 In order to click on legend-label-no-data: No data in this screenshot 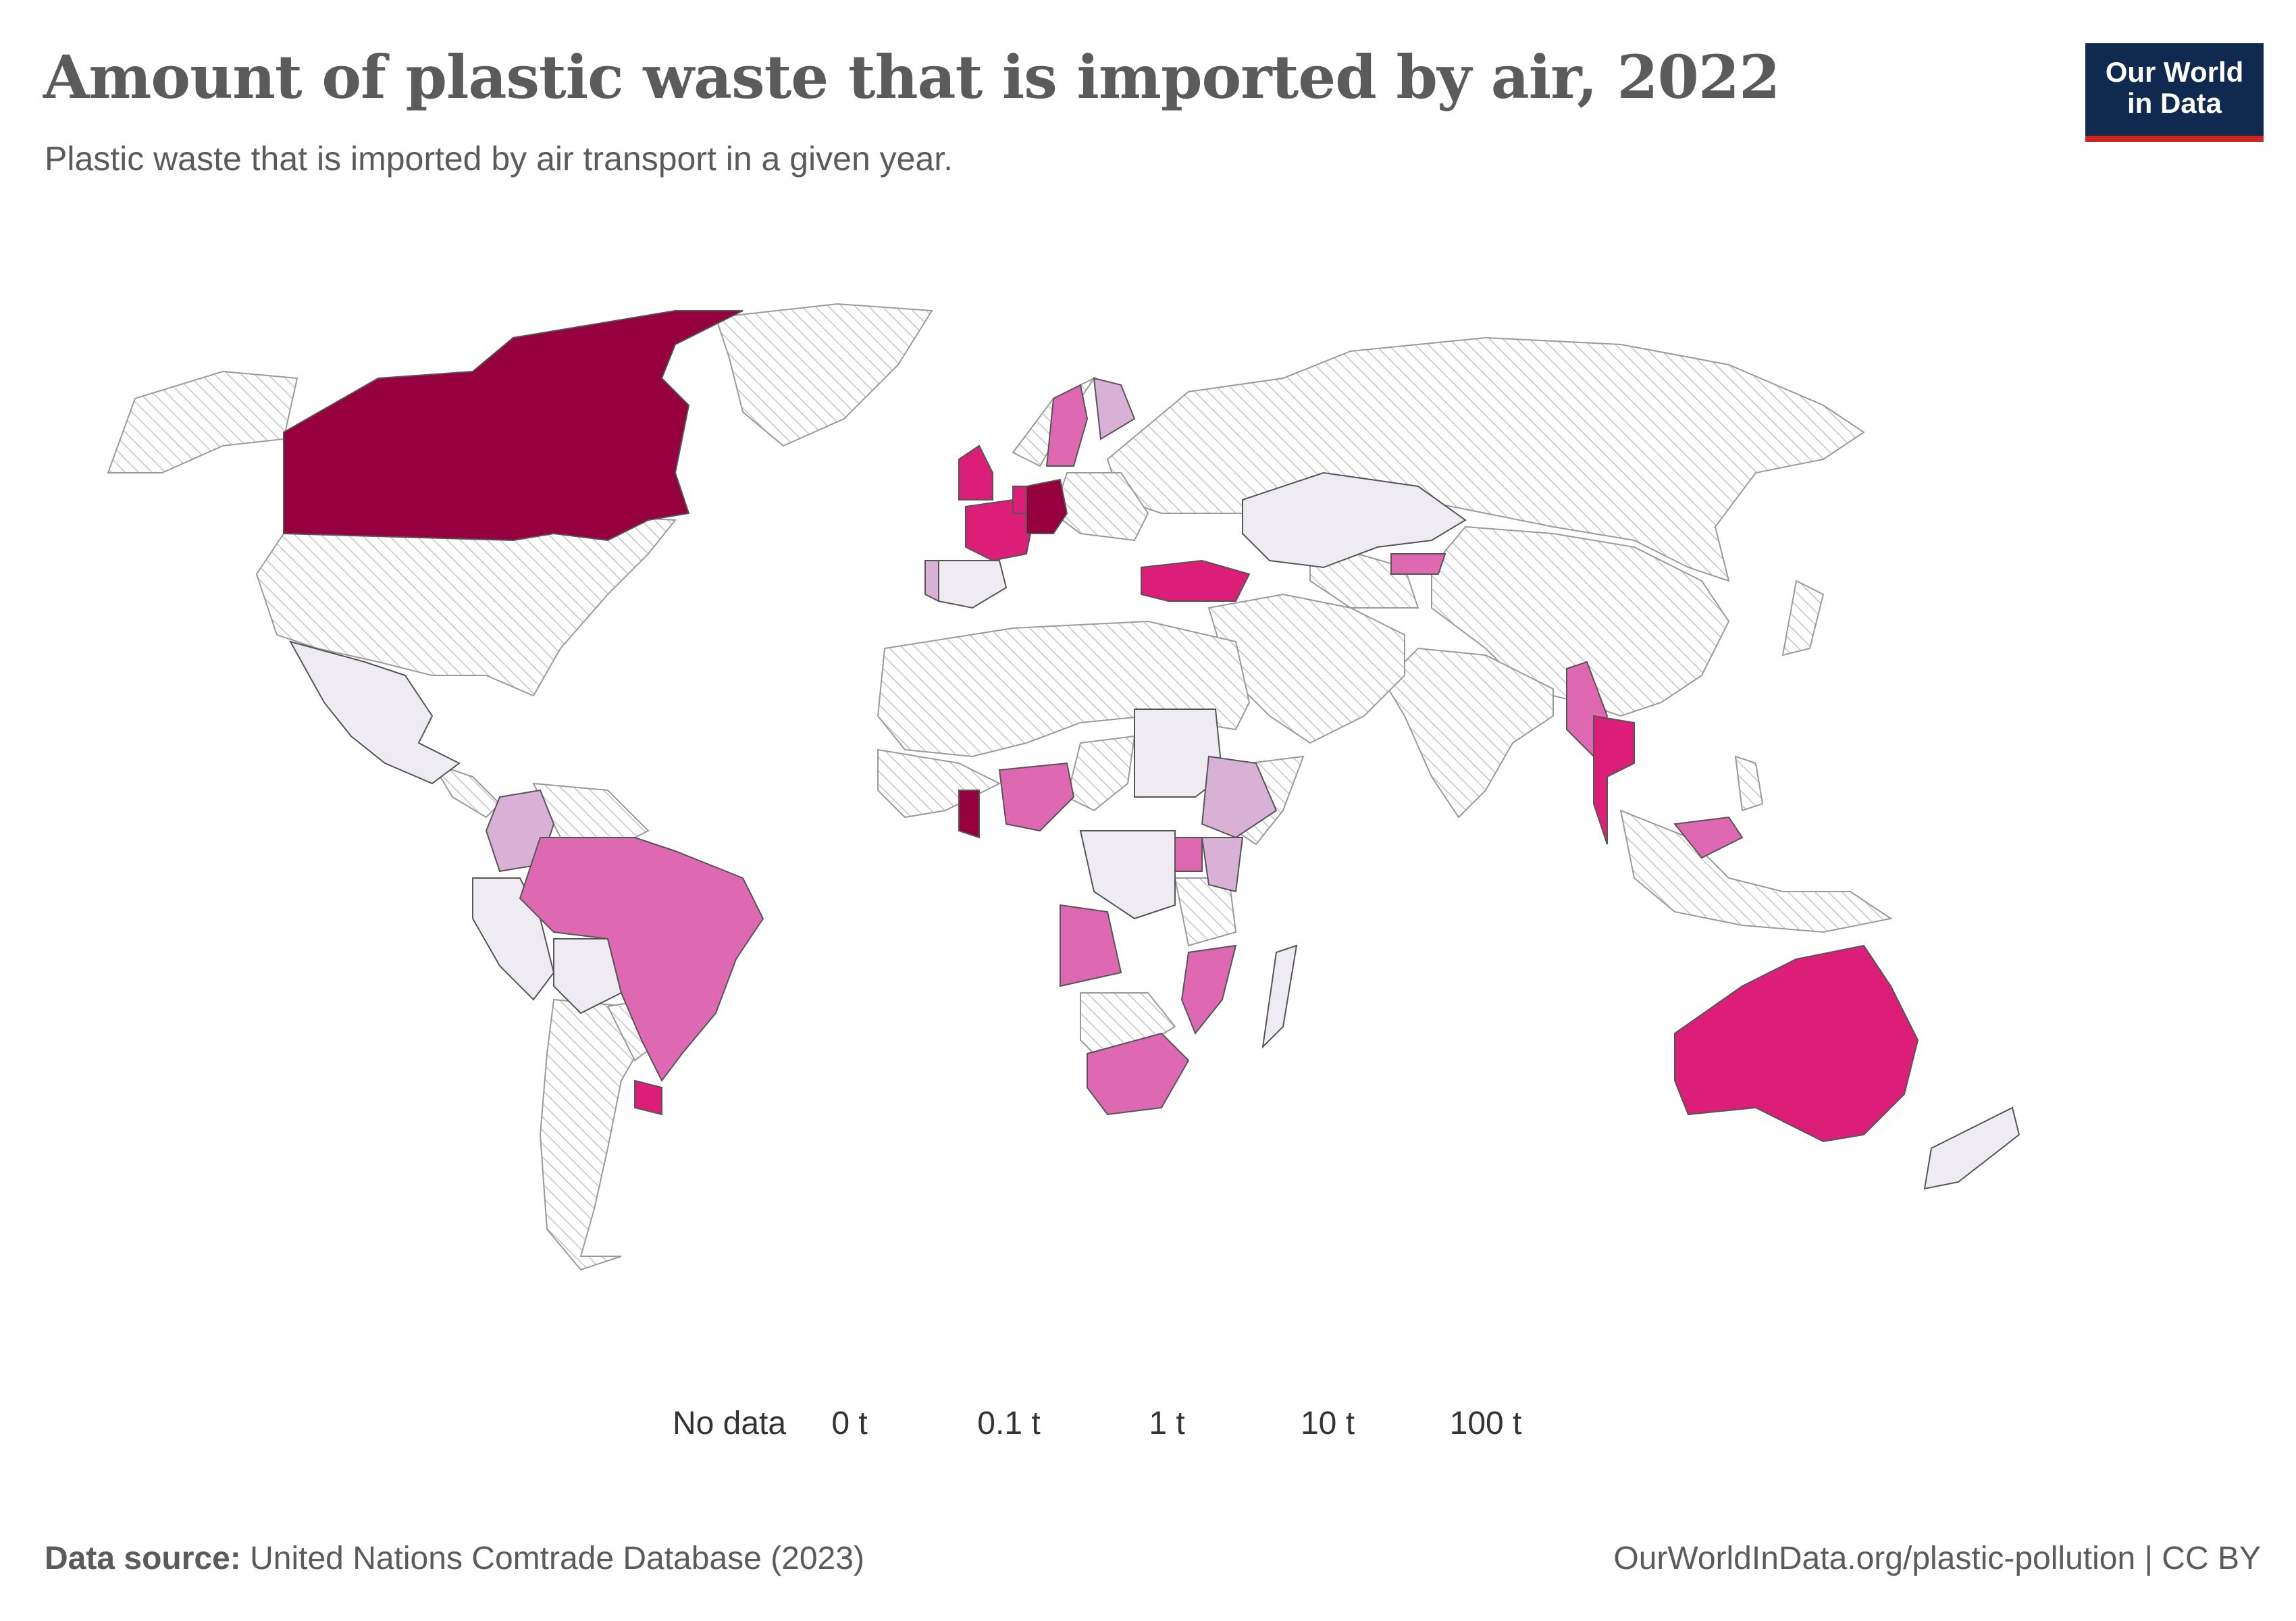, I will do `click(729, 1423)`.